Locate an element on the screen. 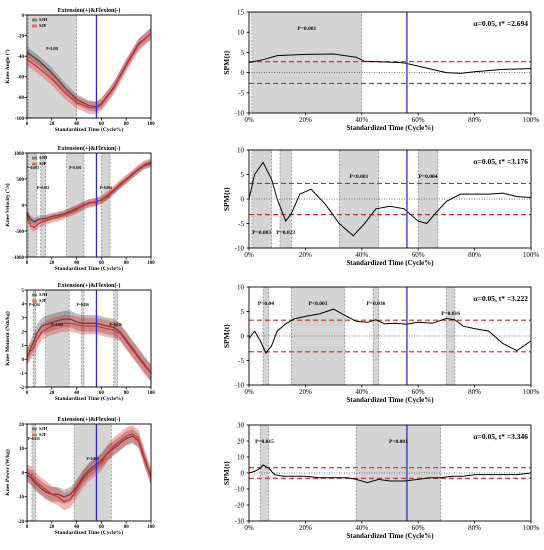 The height and width of the screenshot is (550, 544). y-tick-label: 3 is located at coordinates (23, 318).